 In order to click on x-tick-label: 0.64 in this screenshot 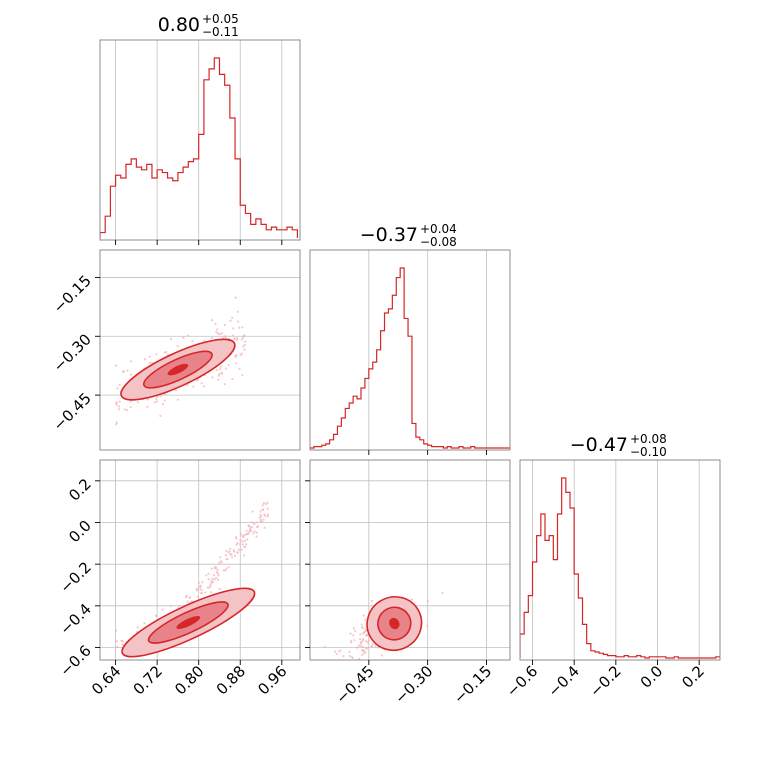, I will do `click(106, 680)`.